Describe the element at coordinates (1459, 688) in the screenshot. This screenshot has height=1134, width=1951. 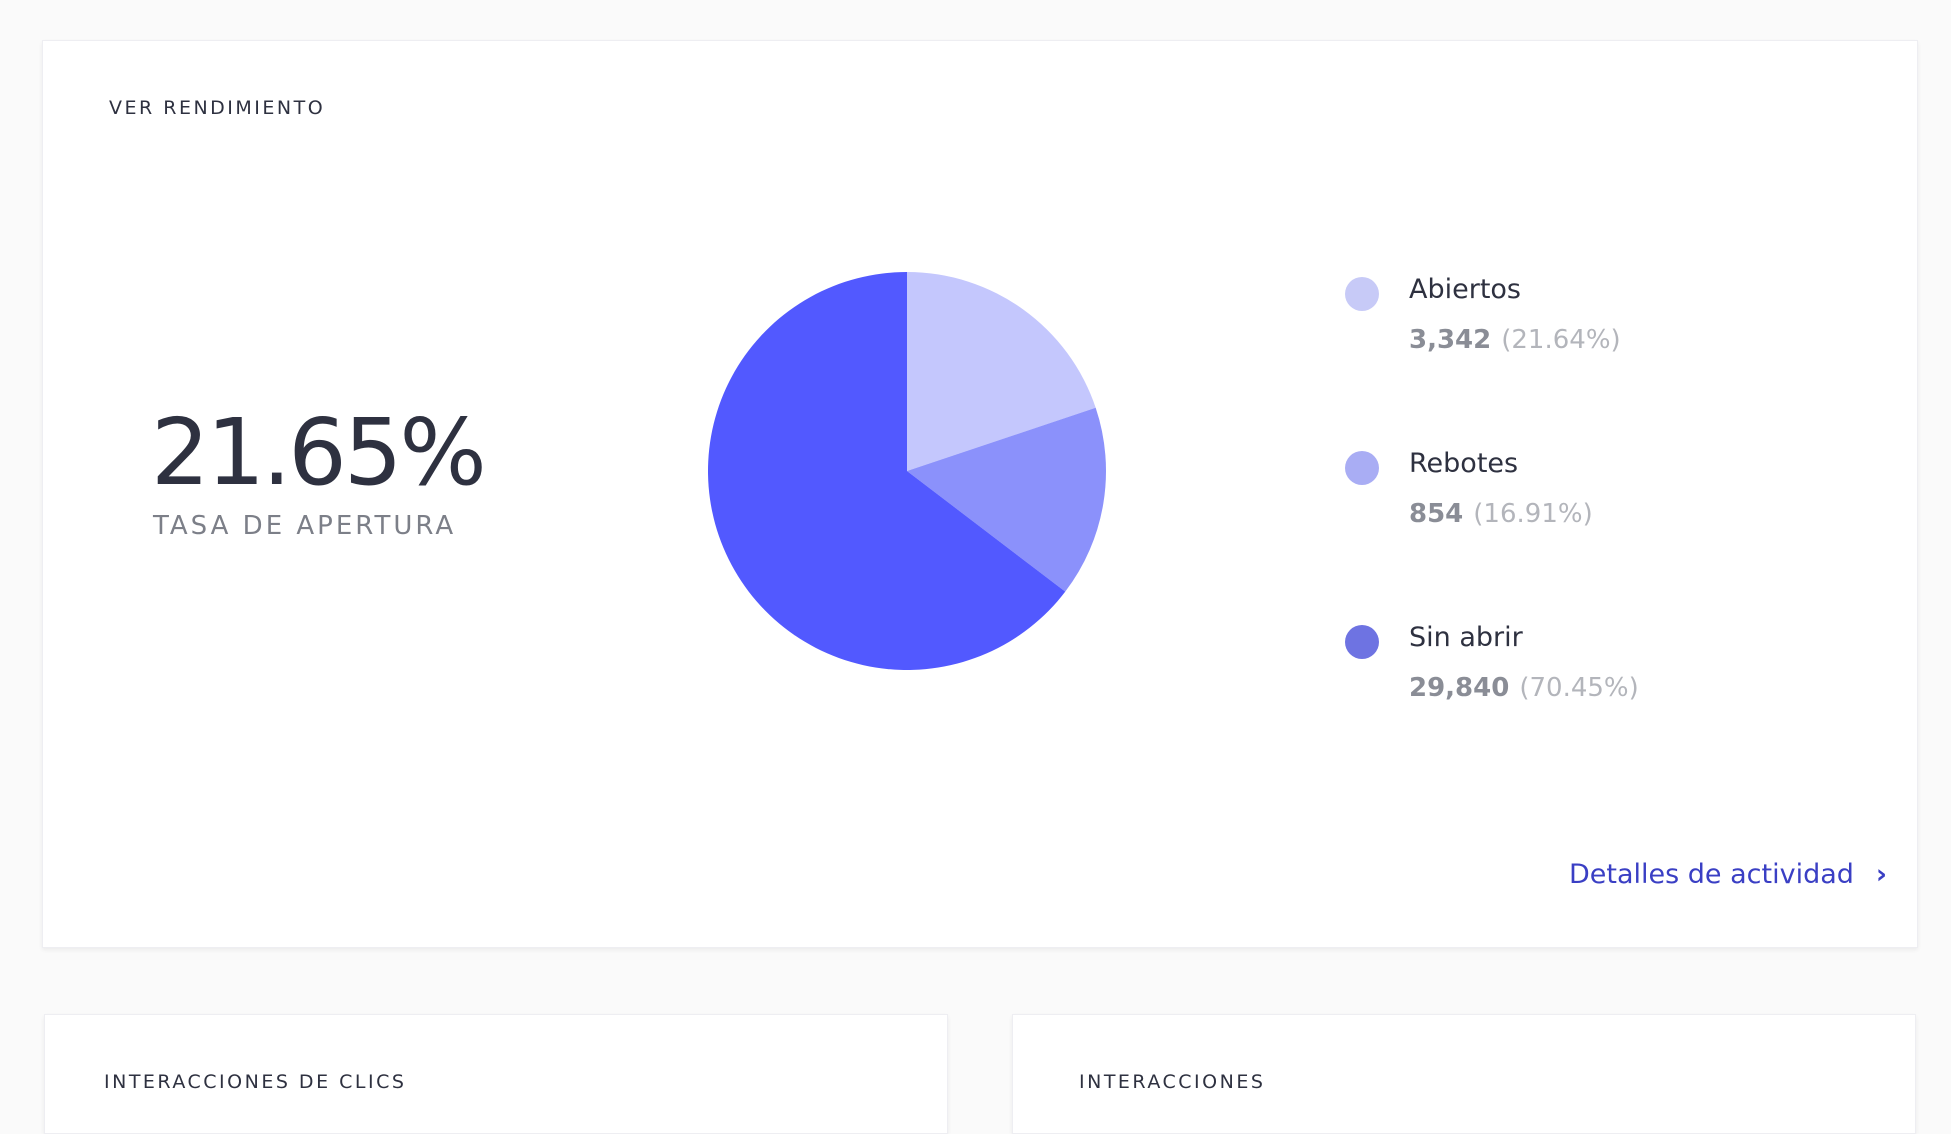
I see `legend-count: 29,840` at that location.